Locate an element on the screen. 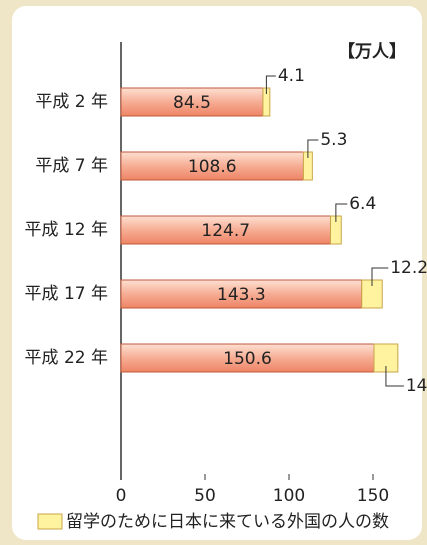  value-label: 6.4 is located at coordinates (362, 204).